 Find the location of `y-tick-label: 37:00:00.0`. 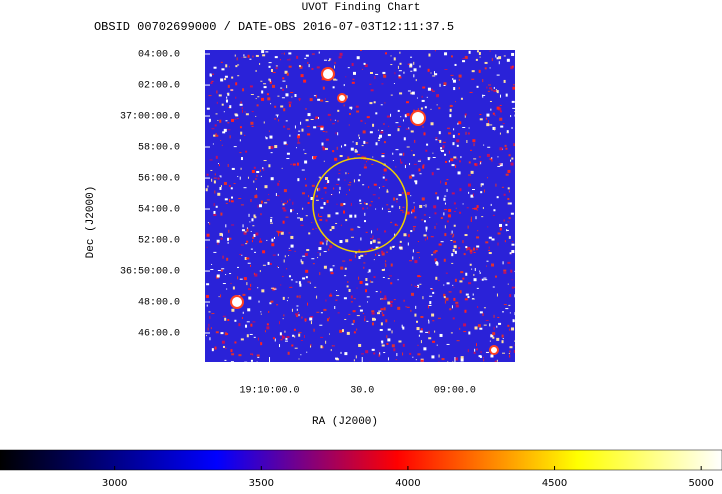

y-tick-label: 37:00:00.0 is located at coordinates (150, 117).